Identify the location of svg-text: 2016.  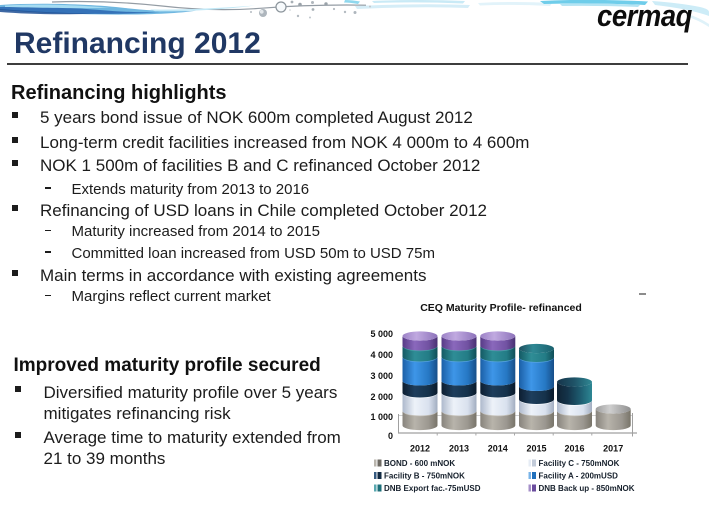
(574, 449).